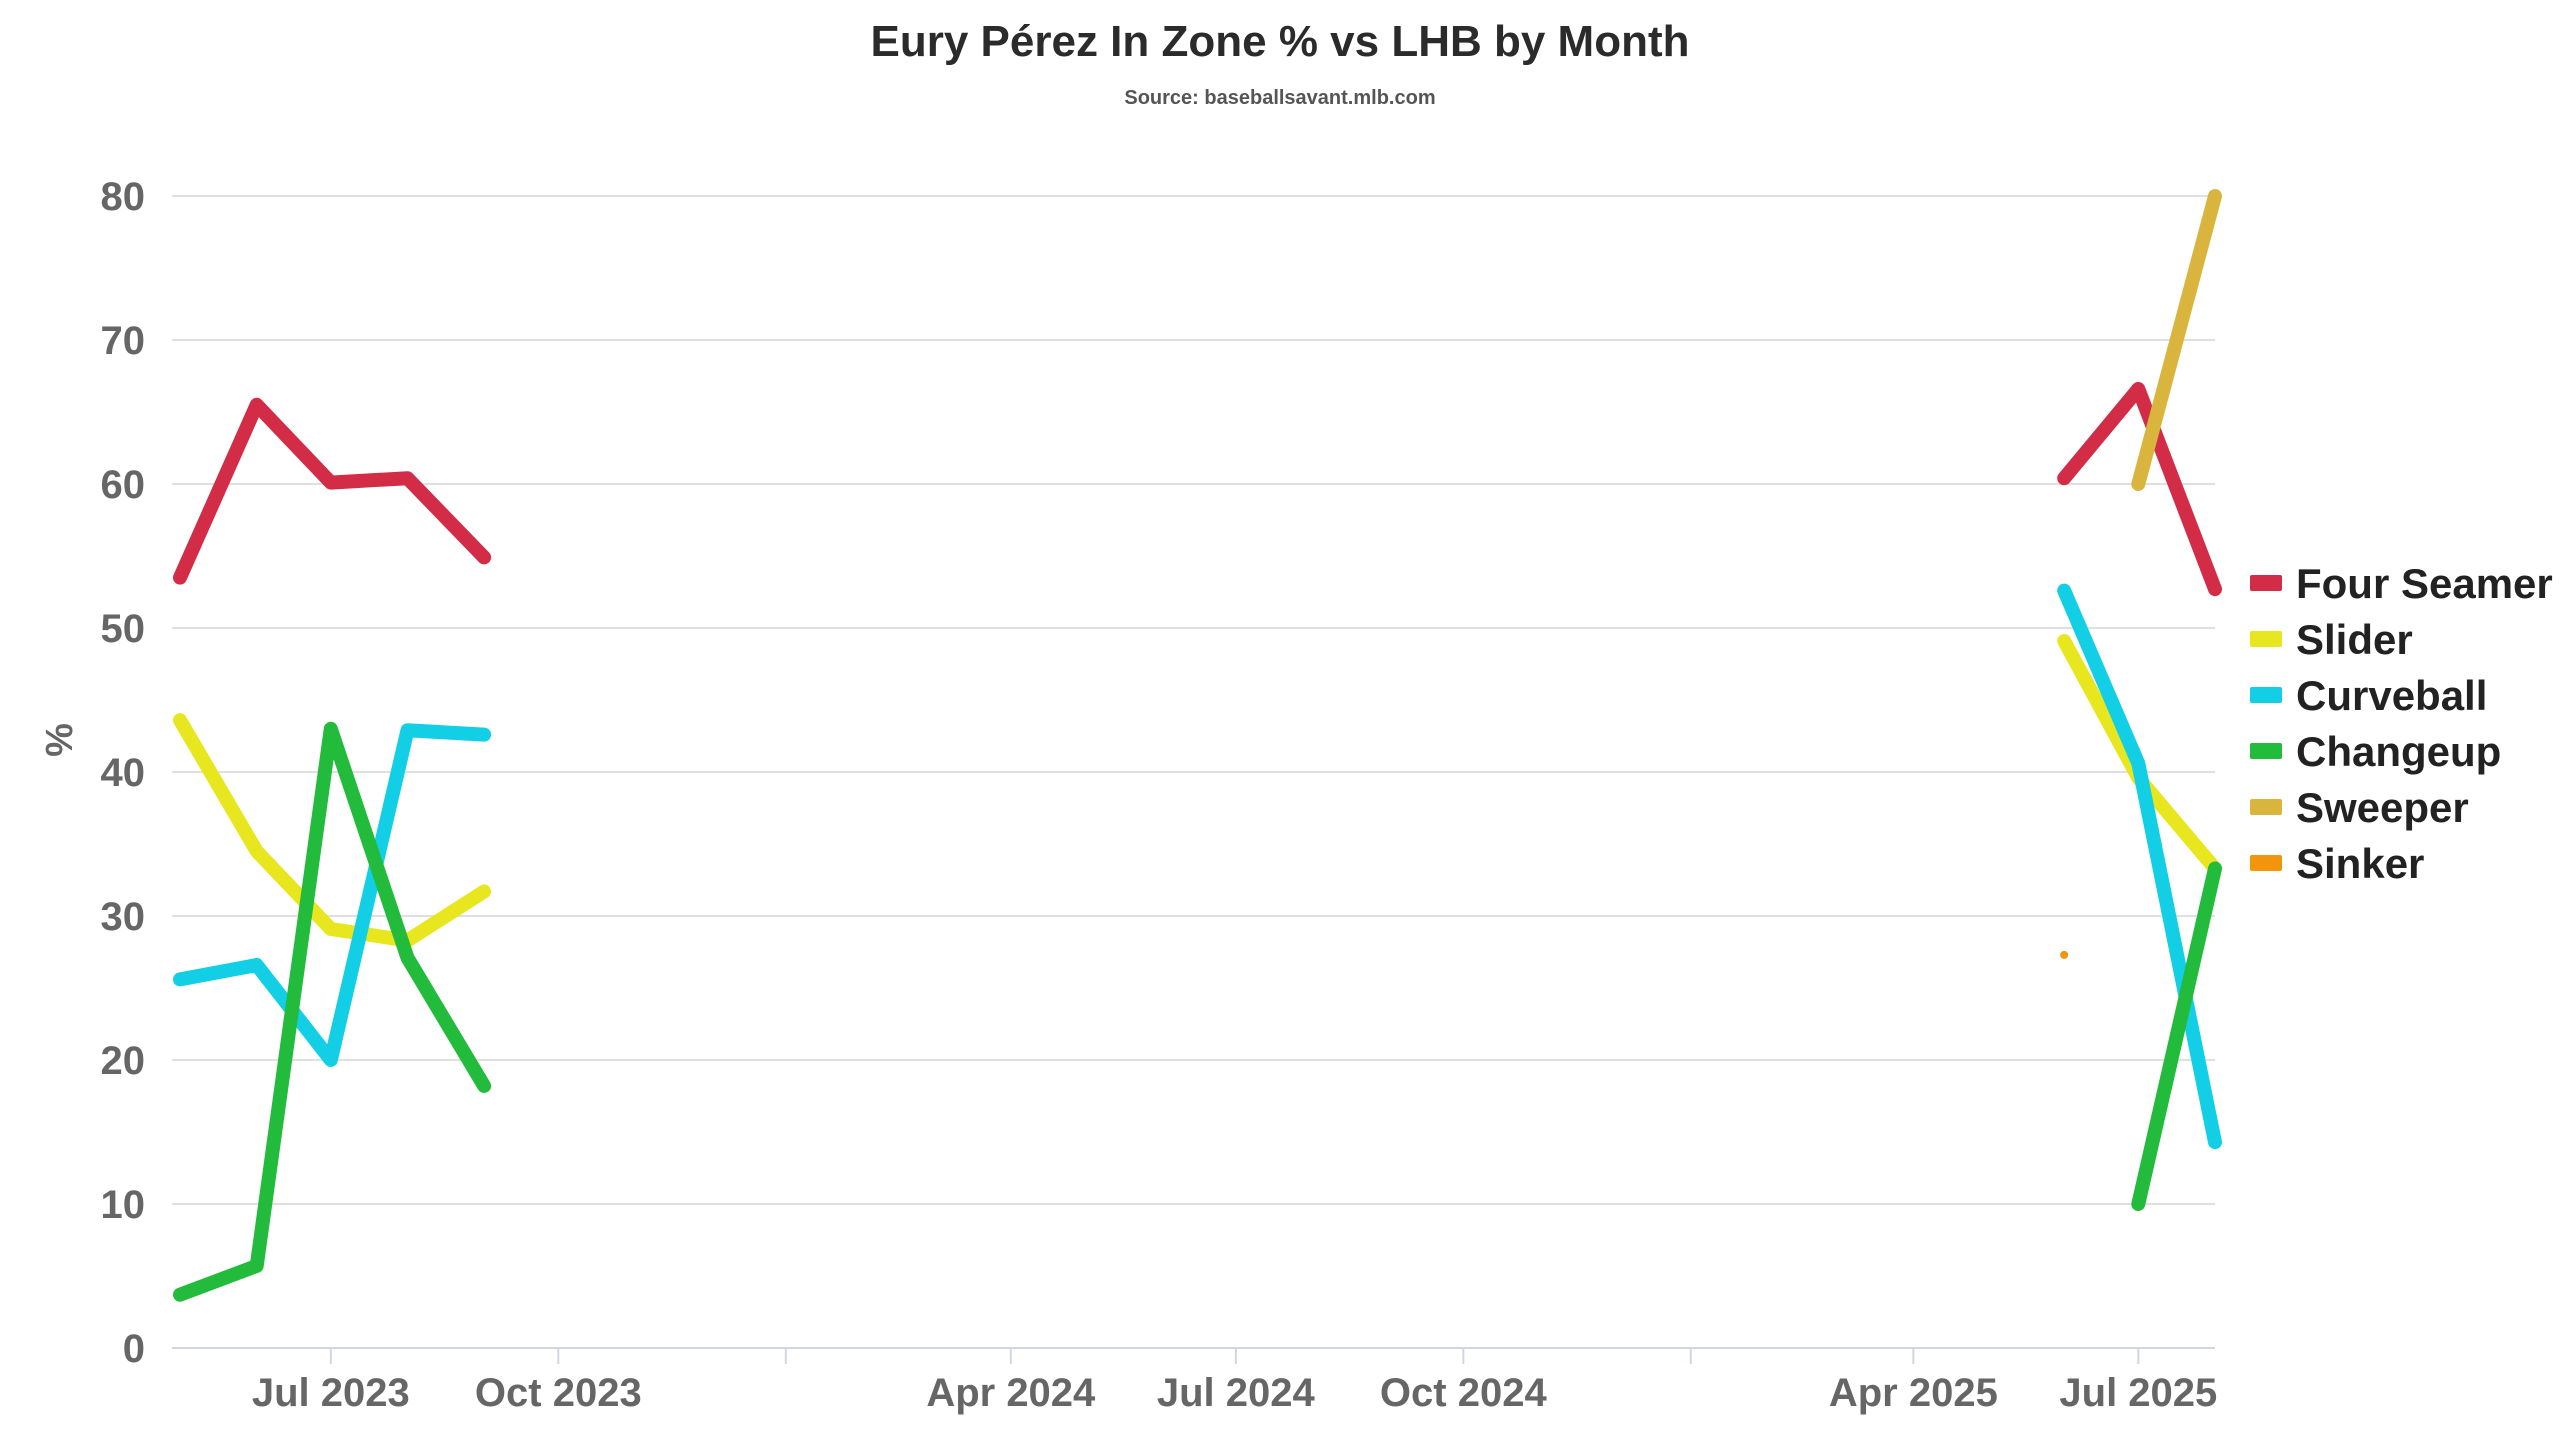  What do you see at coordinates (123, 485) in the screenshot?
I see `y-tick-label: 60` at bounding box center [123, 485].